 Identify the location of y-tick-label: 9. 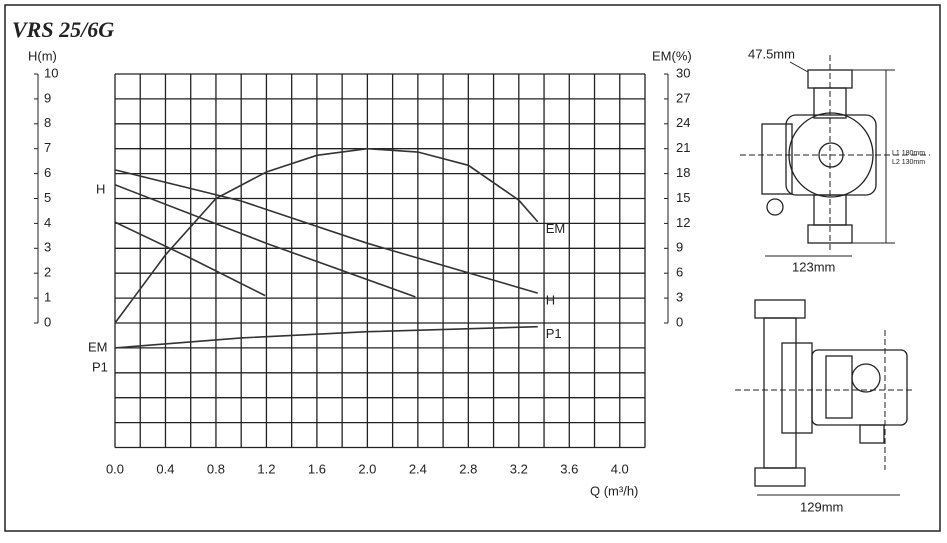
(47, 97).